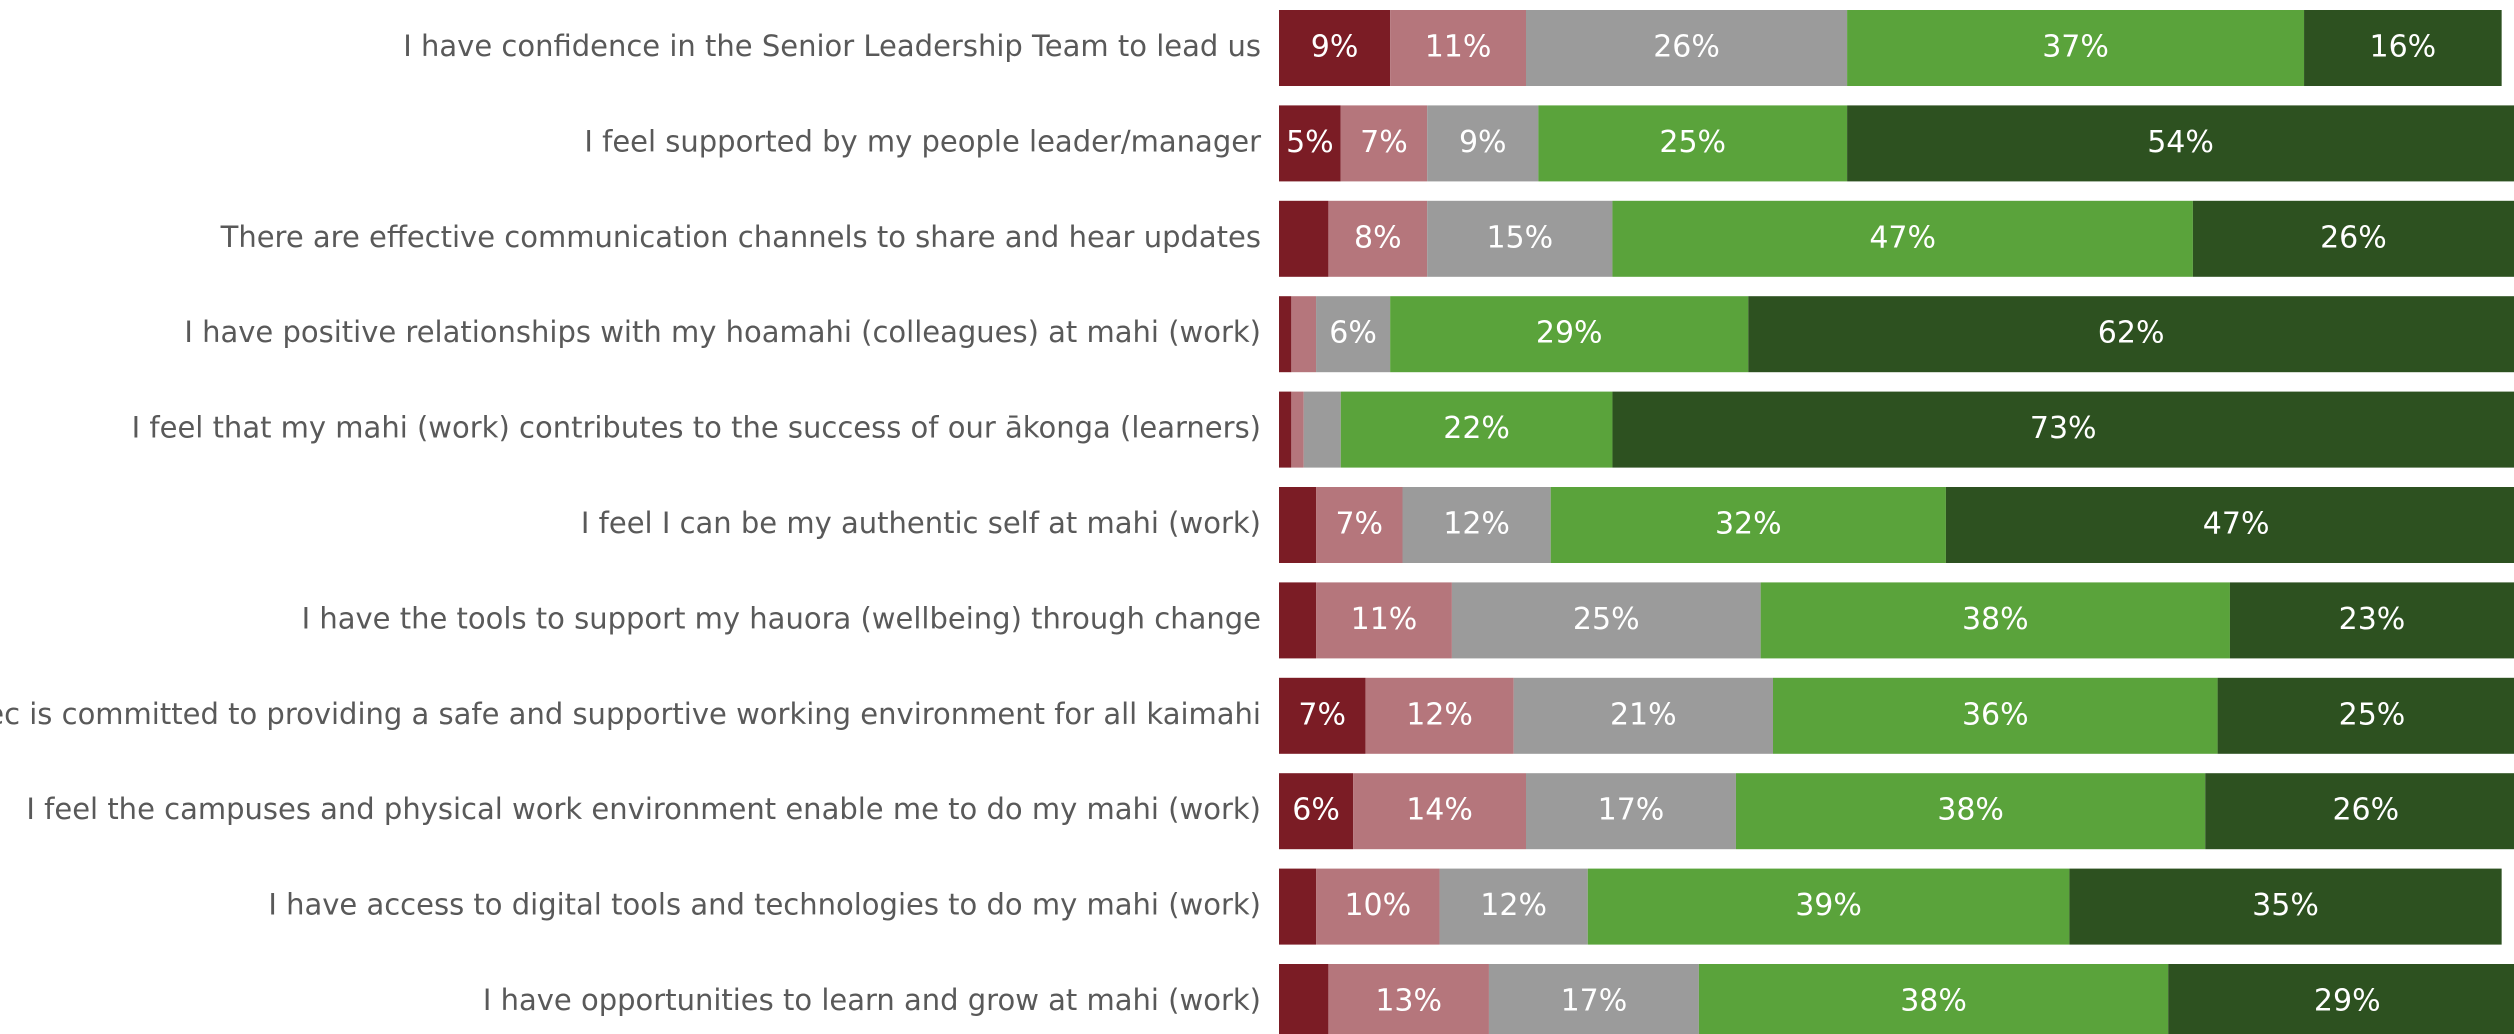 Image resolution: width=2514 pixels, height=1034 pixels. I want to click on value-label: 23%, so click(2372, 619).